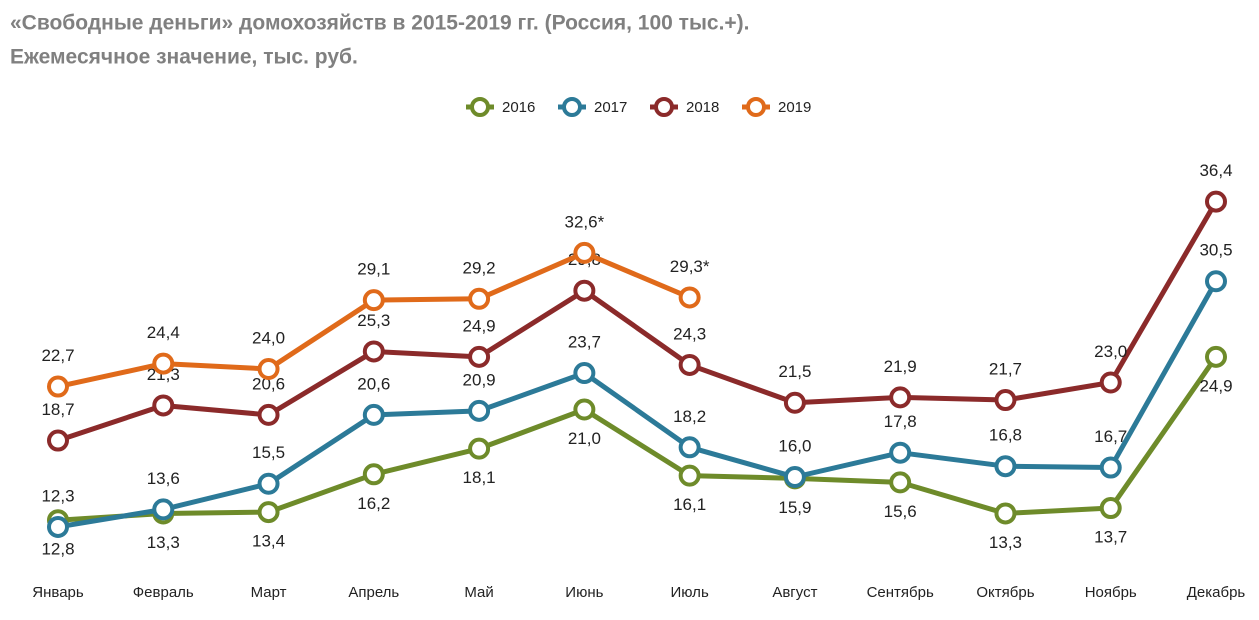 The height and width of the screenshot is (620, 1259). What do you see at coordinates (1110, 351) in the screenshot?
I see `data-label: 23,0` at bounding box center [1110, 351].